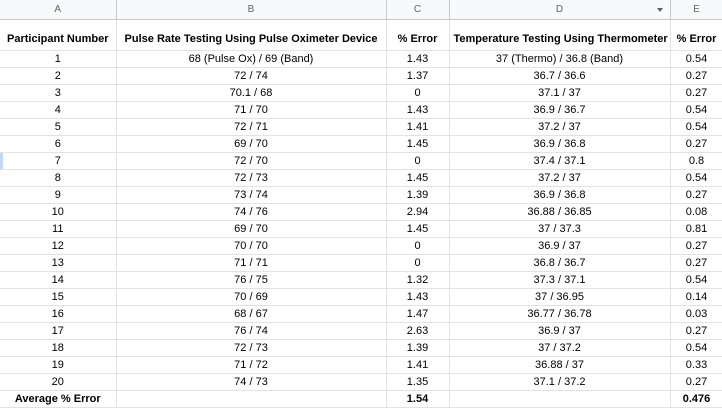 This screenshot has width=722, height=413. What do you see at coordinates (418, 382) in the screenshot?
I see `cell-pulse-error: 1.35` at bounding box center [418, 382].